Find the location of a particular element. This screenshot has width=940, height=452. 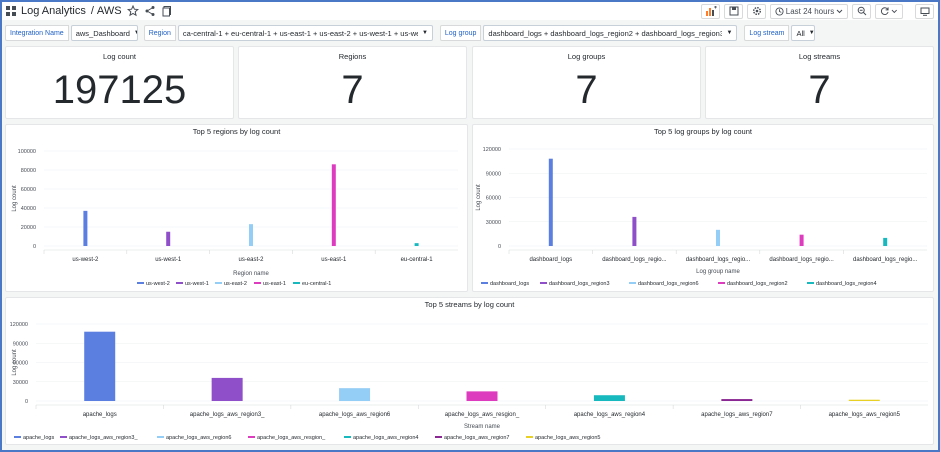

time-range-picker: Last 24 hours is located at coordinates (809, 11).